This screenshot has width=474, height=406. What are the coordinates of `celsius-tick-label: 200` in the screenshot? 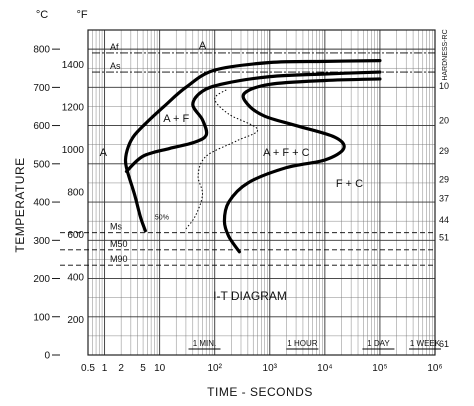 It's located at (41, 279).